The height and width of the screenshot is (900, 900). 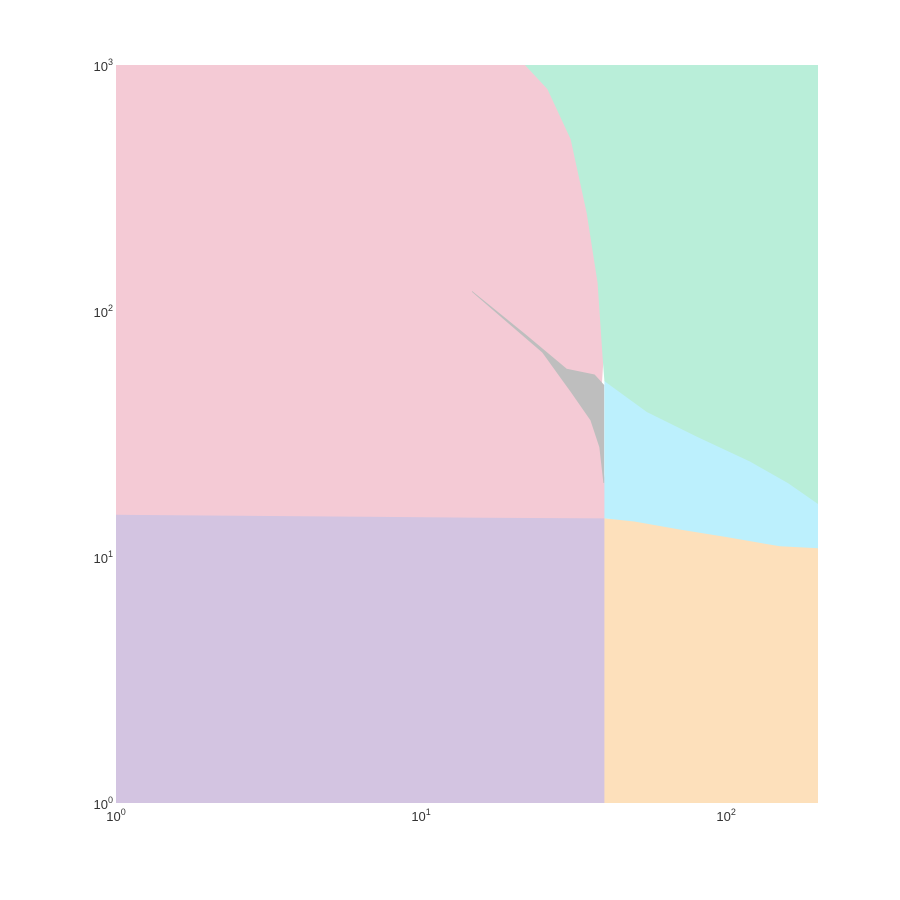 I want to click on y-tick-label: 10¹, so click(x=103, y=557).